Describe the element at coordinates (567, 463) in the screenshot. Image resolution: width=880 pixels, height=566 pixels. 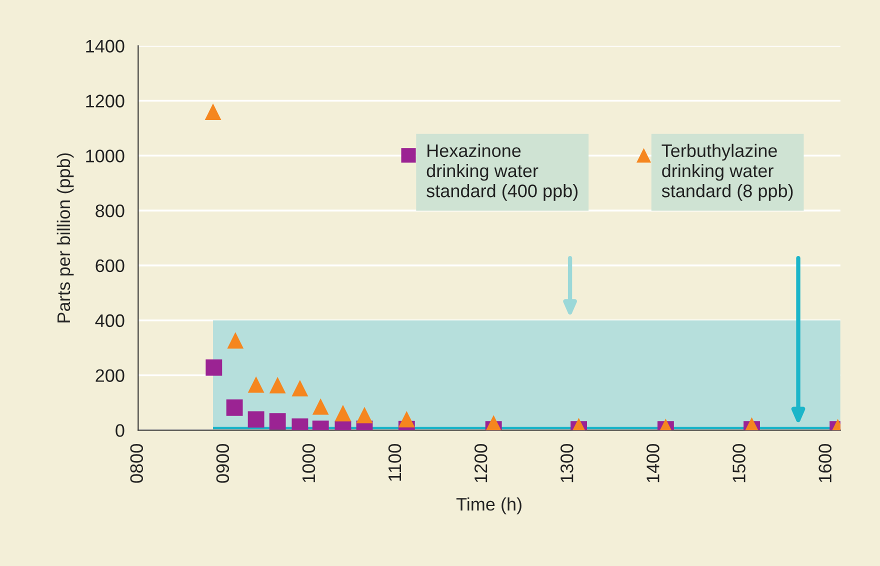
I see `x-tick-label: 1300` at that location.